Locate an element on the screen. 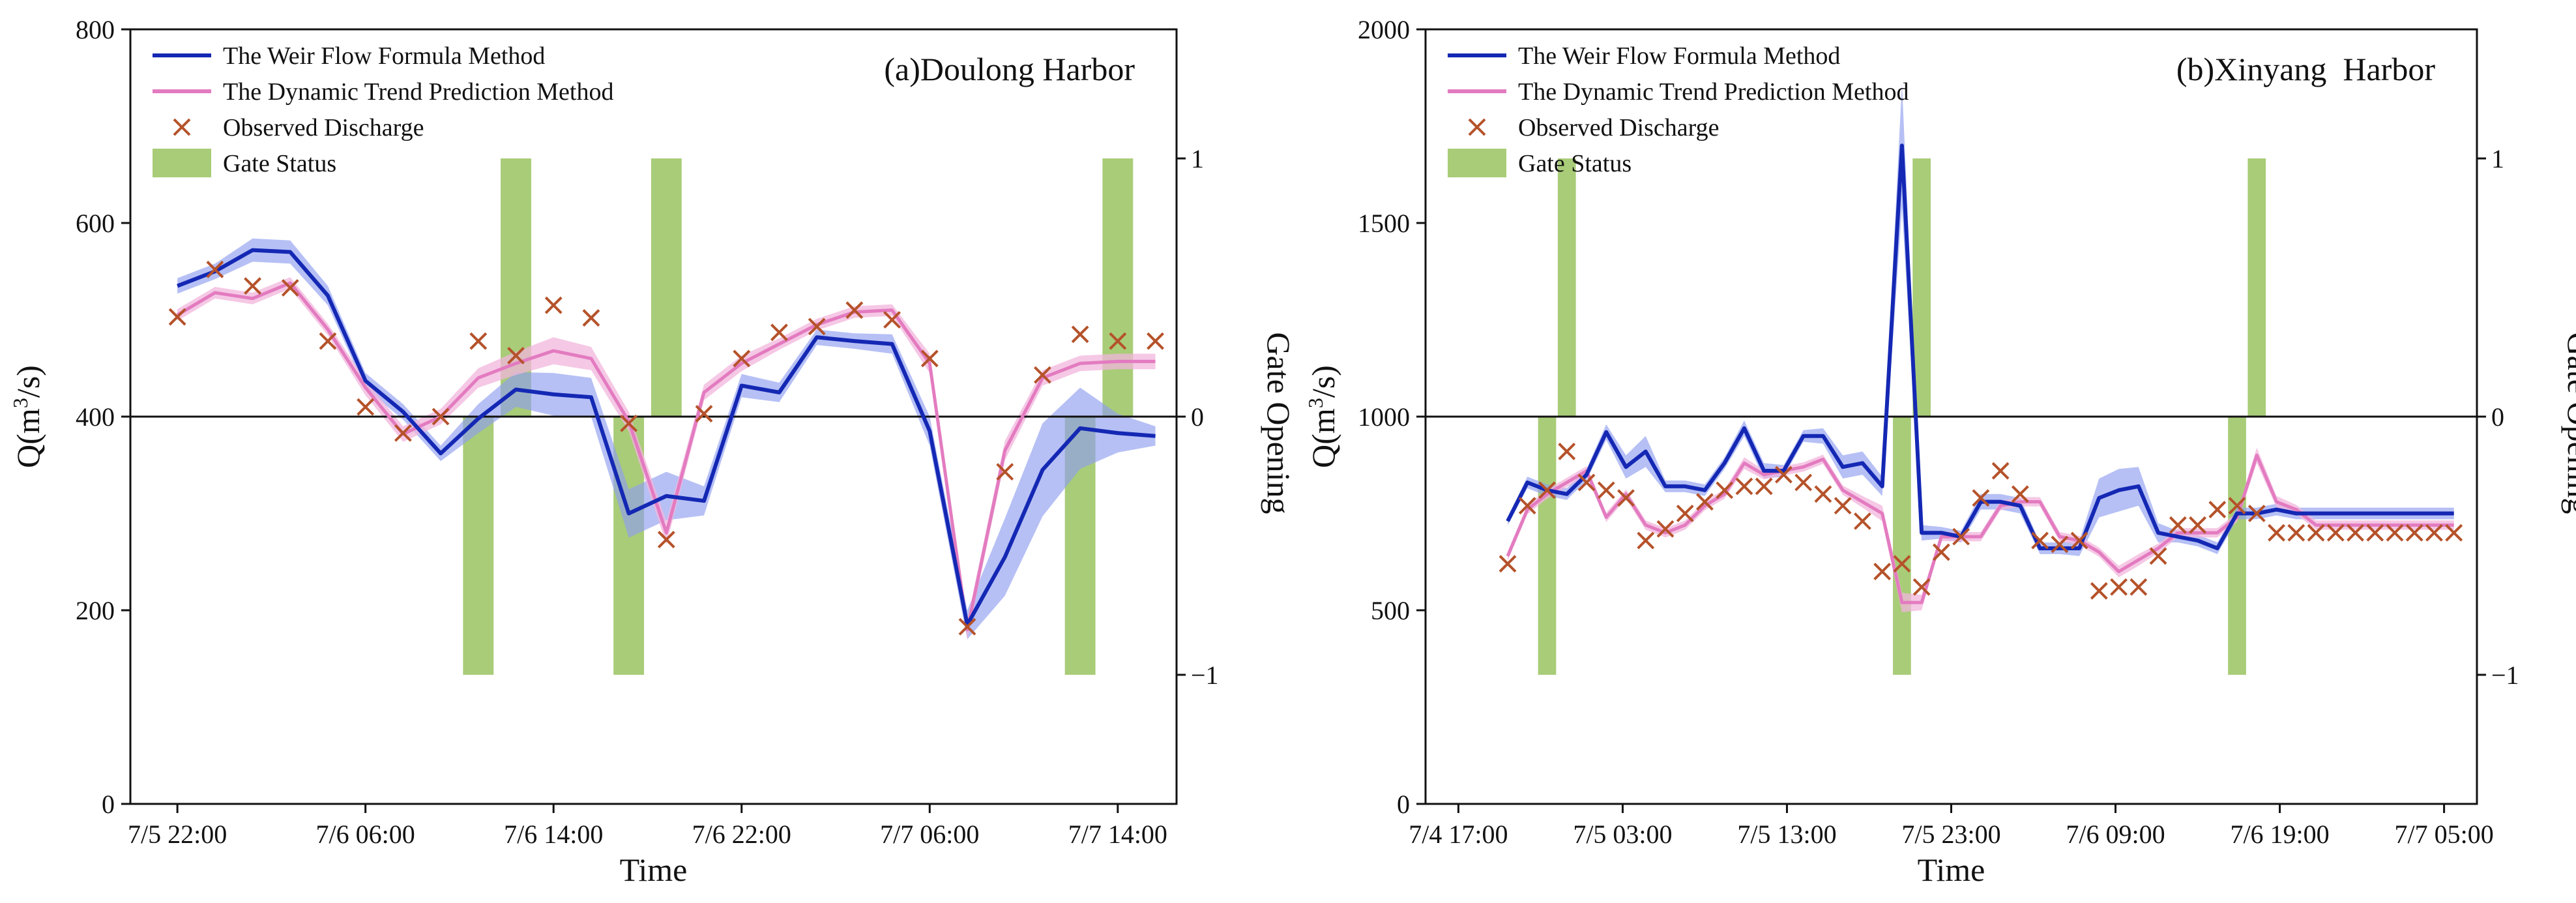 The width and height of the screenshot is (2576, 903). panel-title: (a)Doulong Harbor is located at coordinates (1009, 69).